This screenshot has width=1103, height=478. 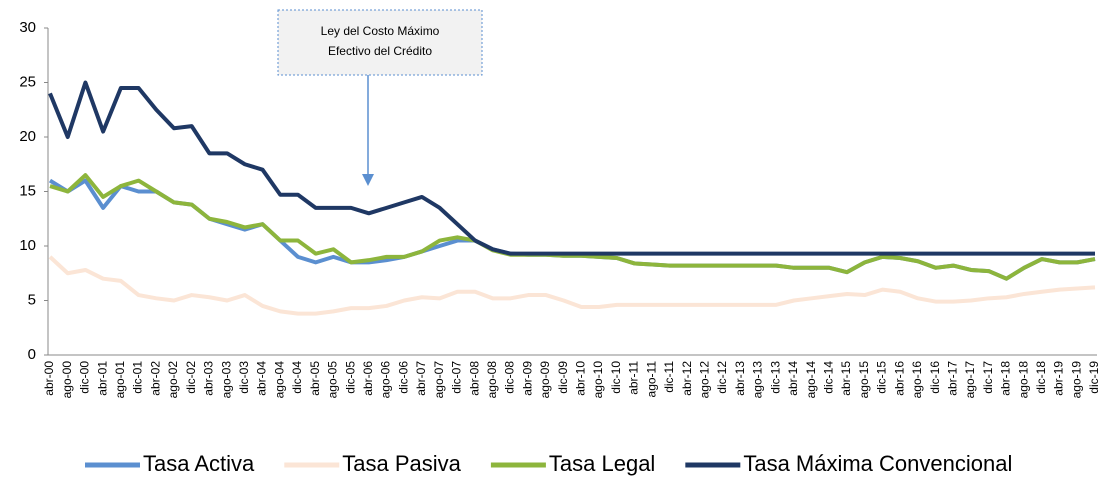 I want to click on y-tick-label: 20, so click(x=27, y=136).